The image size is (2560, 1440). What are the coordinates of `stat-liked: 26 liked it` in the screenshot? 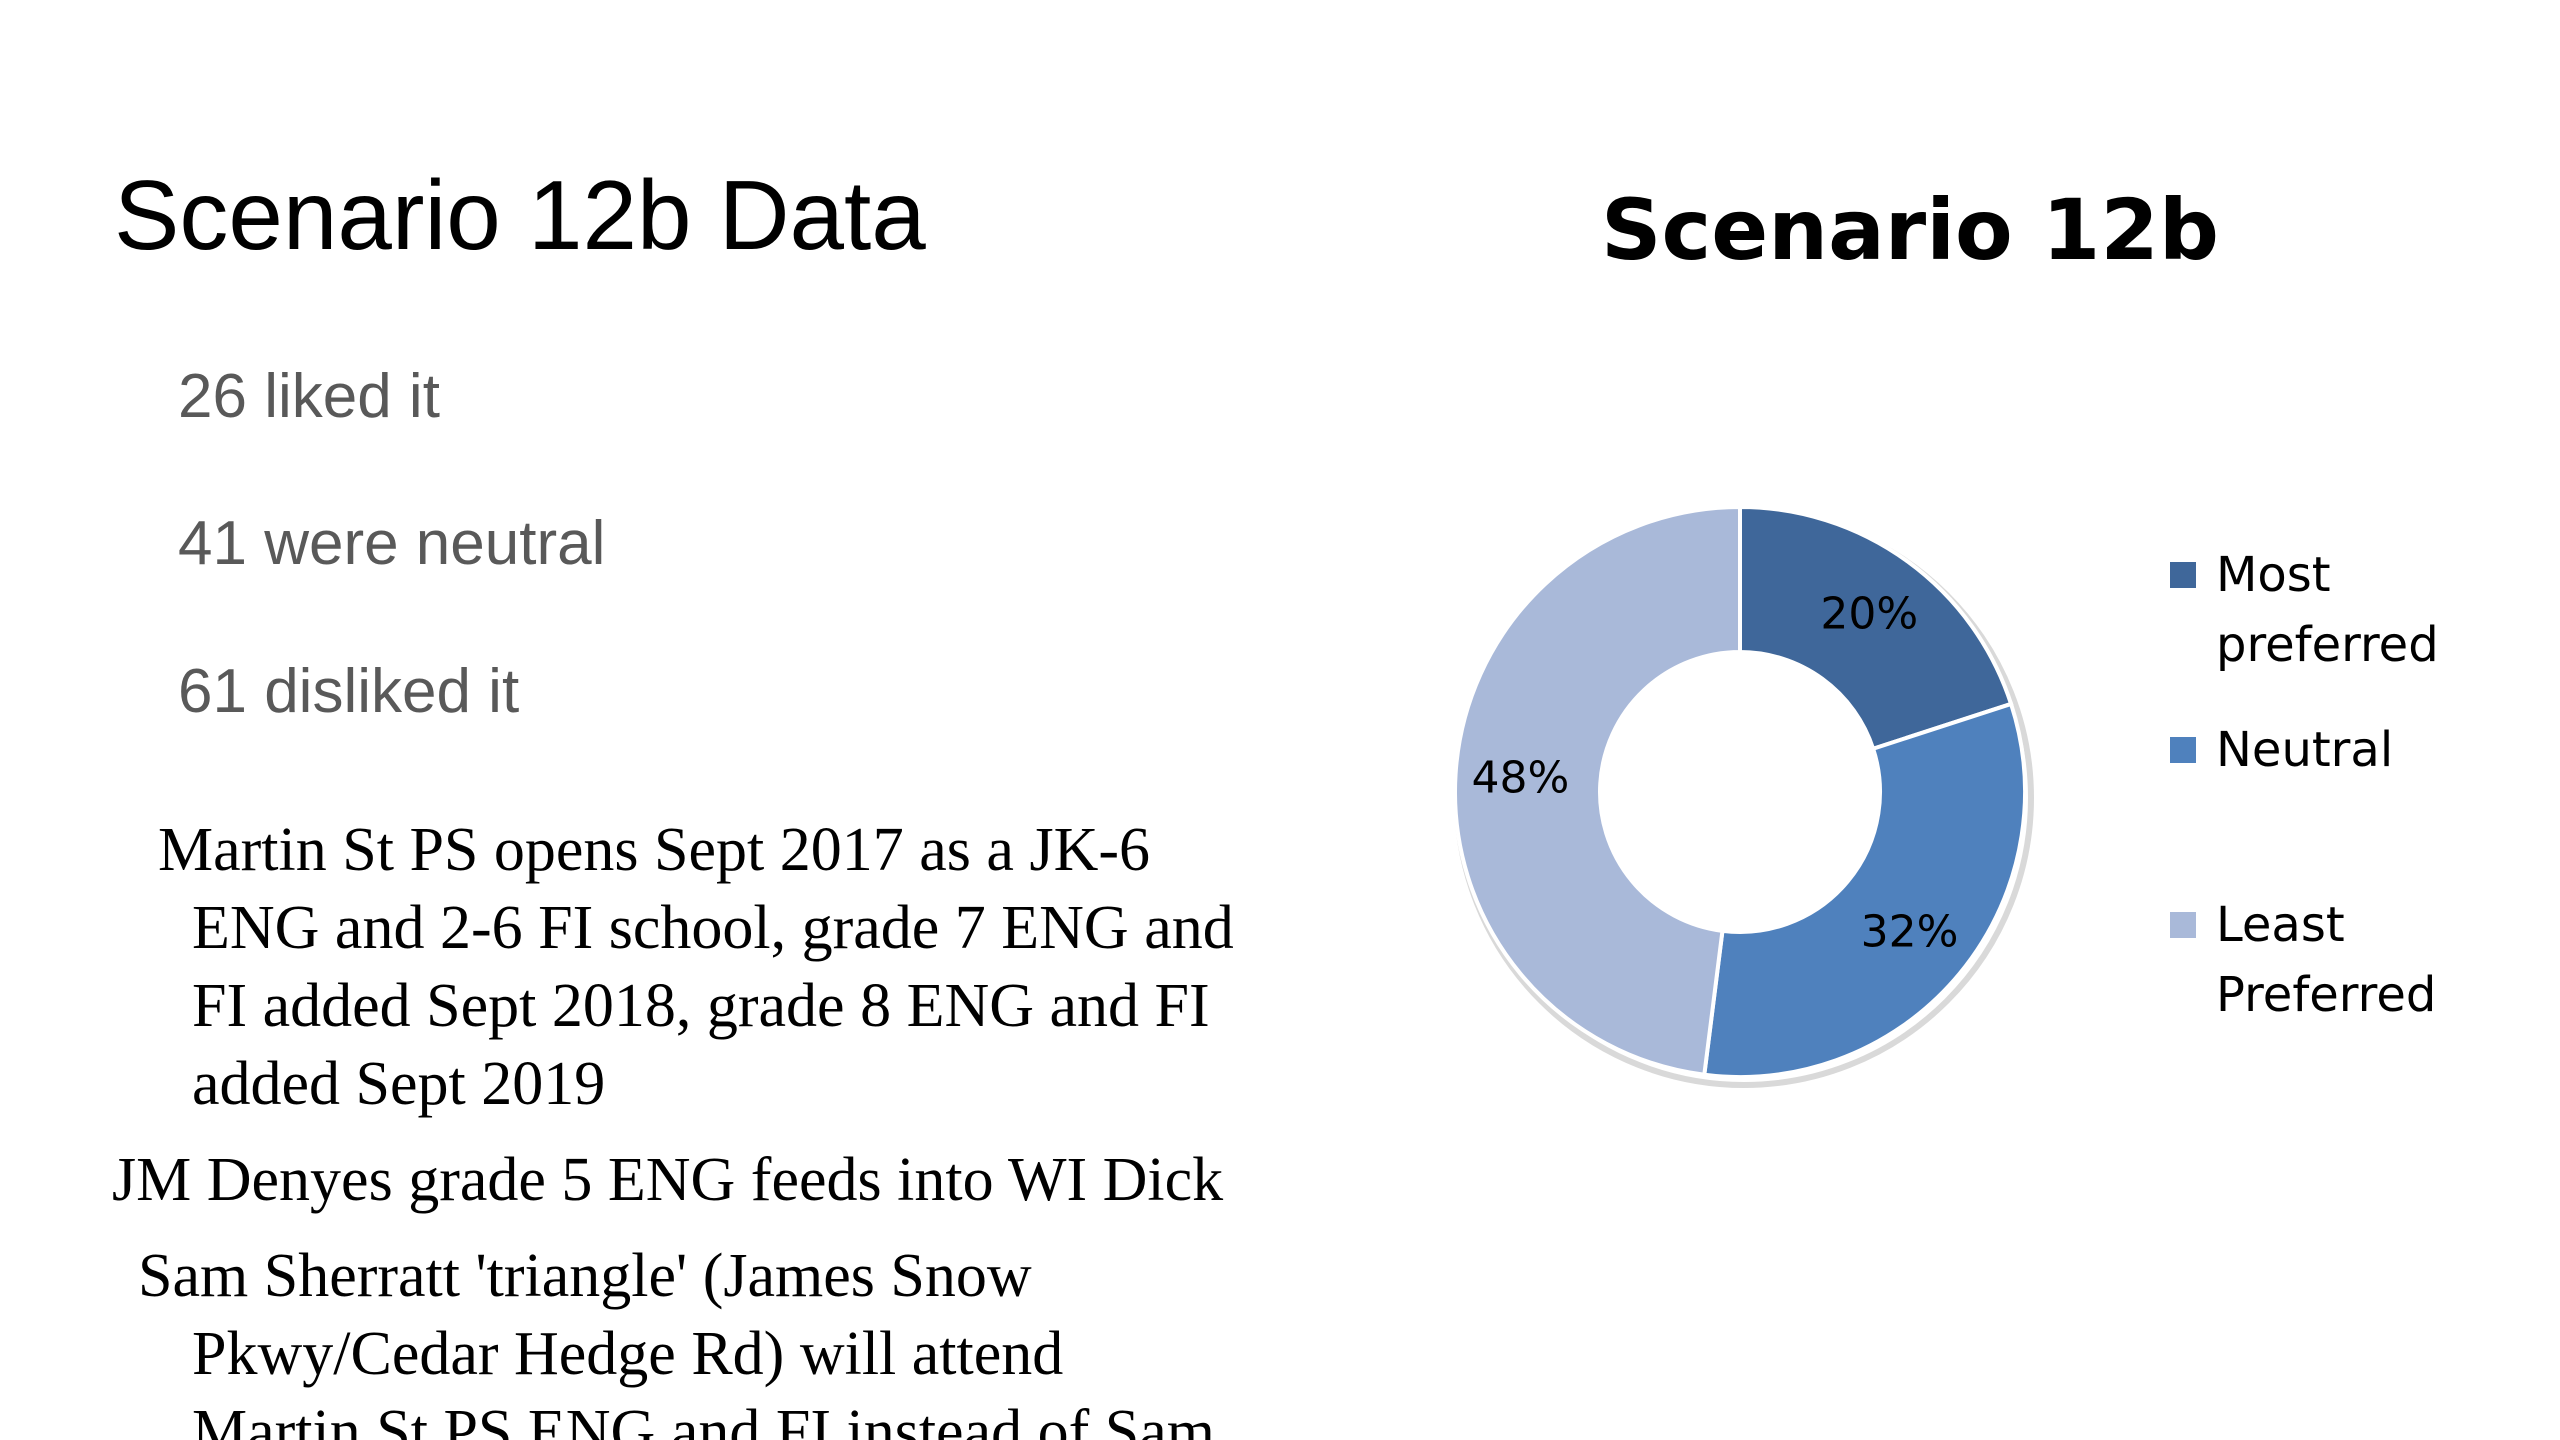 It's located at (309, 396).